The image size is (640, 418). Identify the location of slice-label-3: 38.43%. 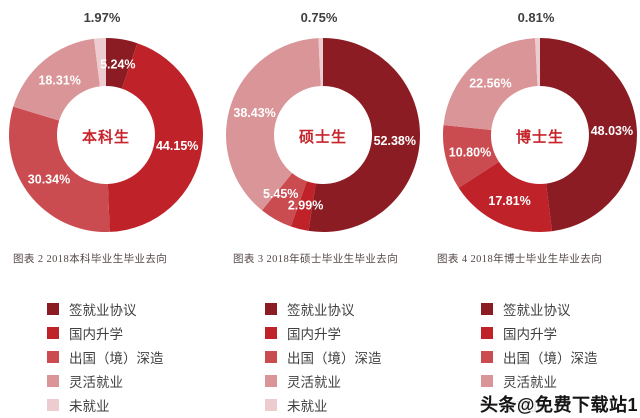
(254, 113).